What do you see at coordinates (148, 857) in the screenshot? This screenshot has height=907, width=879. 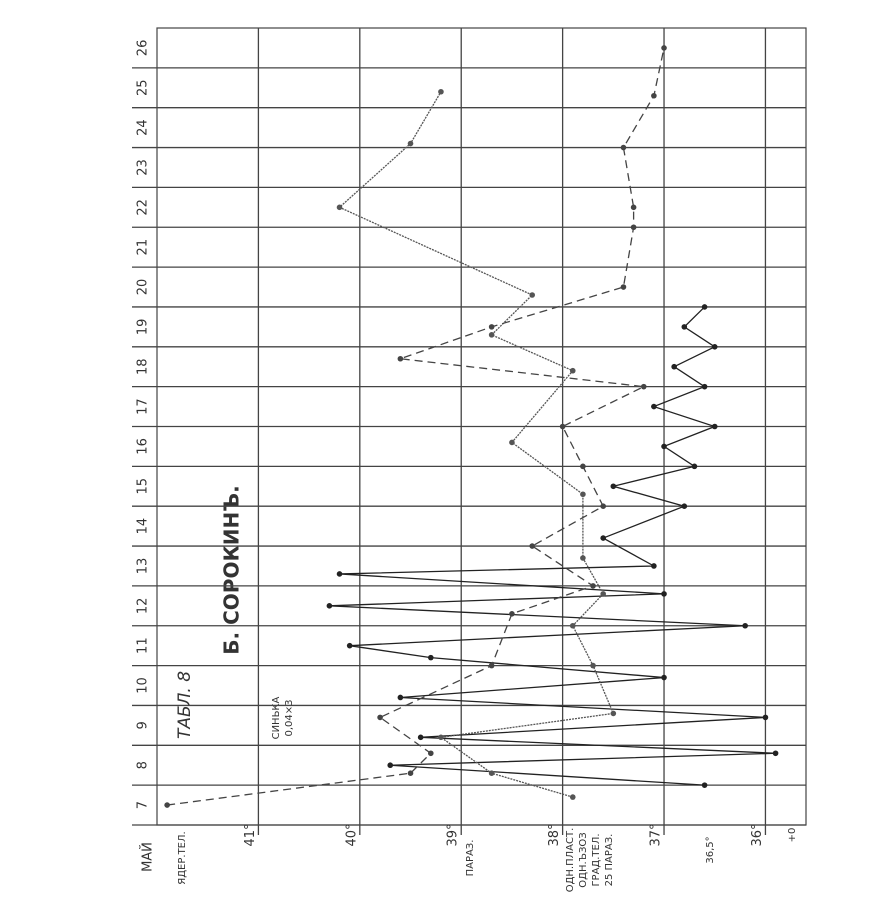 I see `x-axis-label: МАЙ` at bounding box center [148, 857].